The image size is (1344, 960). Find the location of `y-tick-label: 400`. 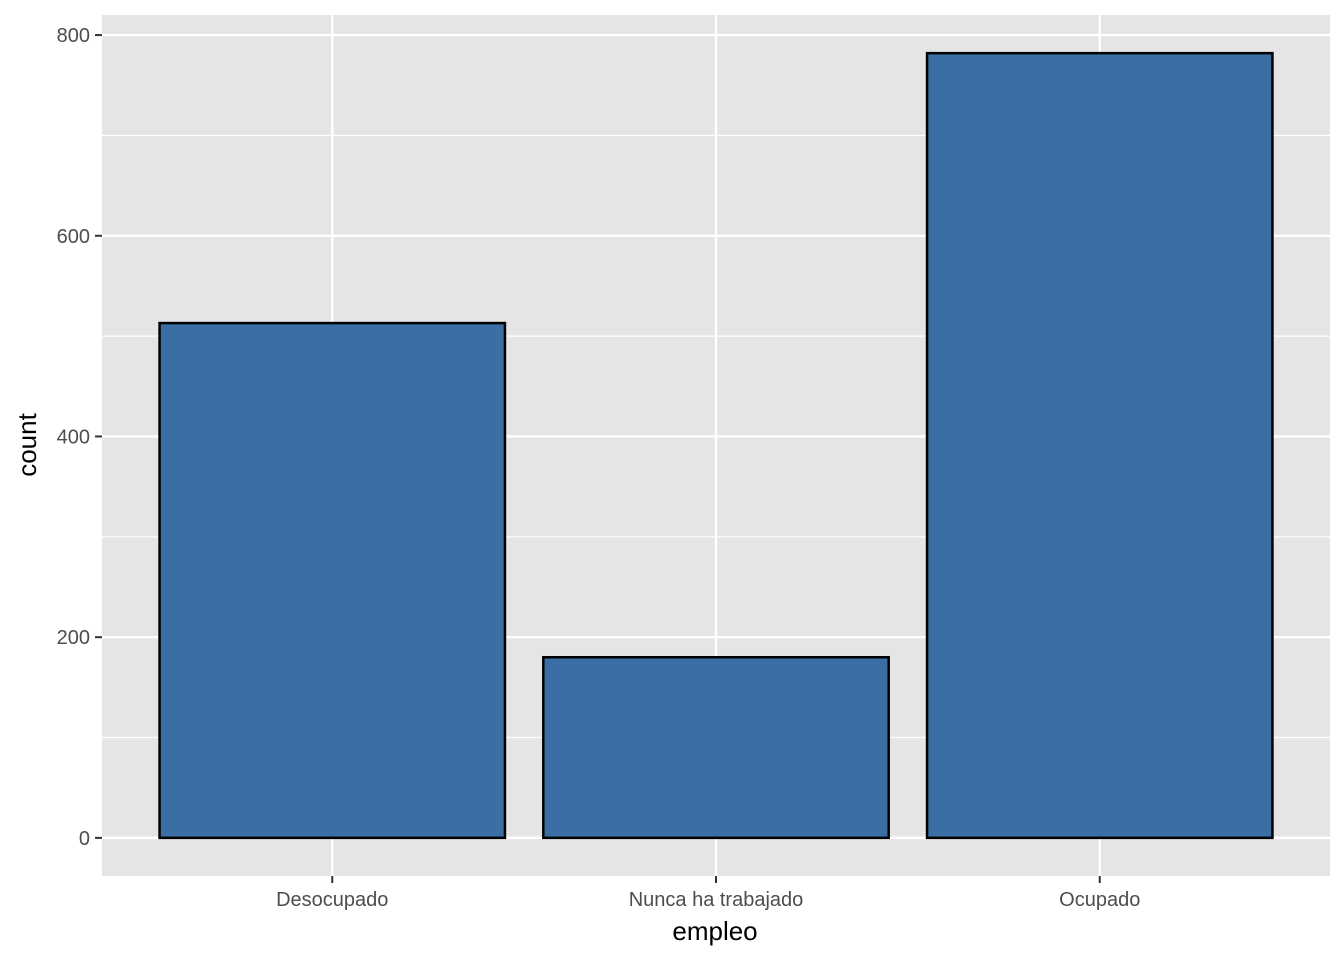

y-tick-label: 400 is located at coordinates (73, 437).